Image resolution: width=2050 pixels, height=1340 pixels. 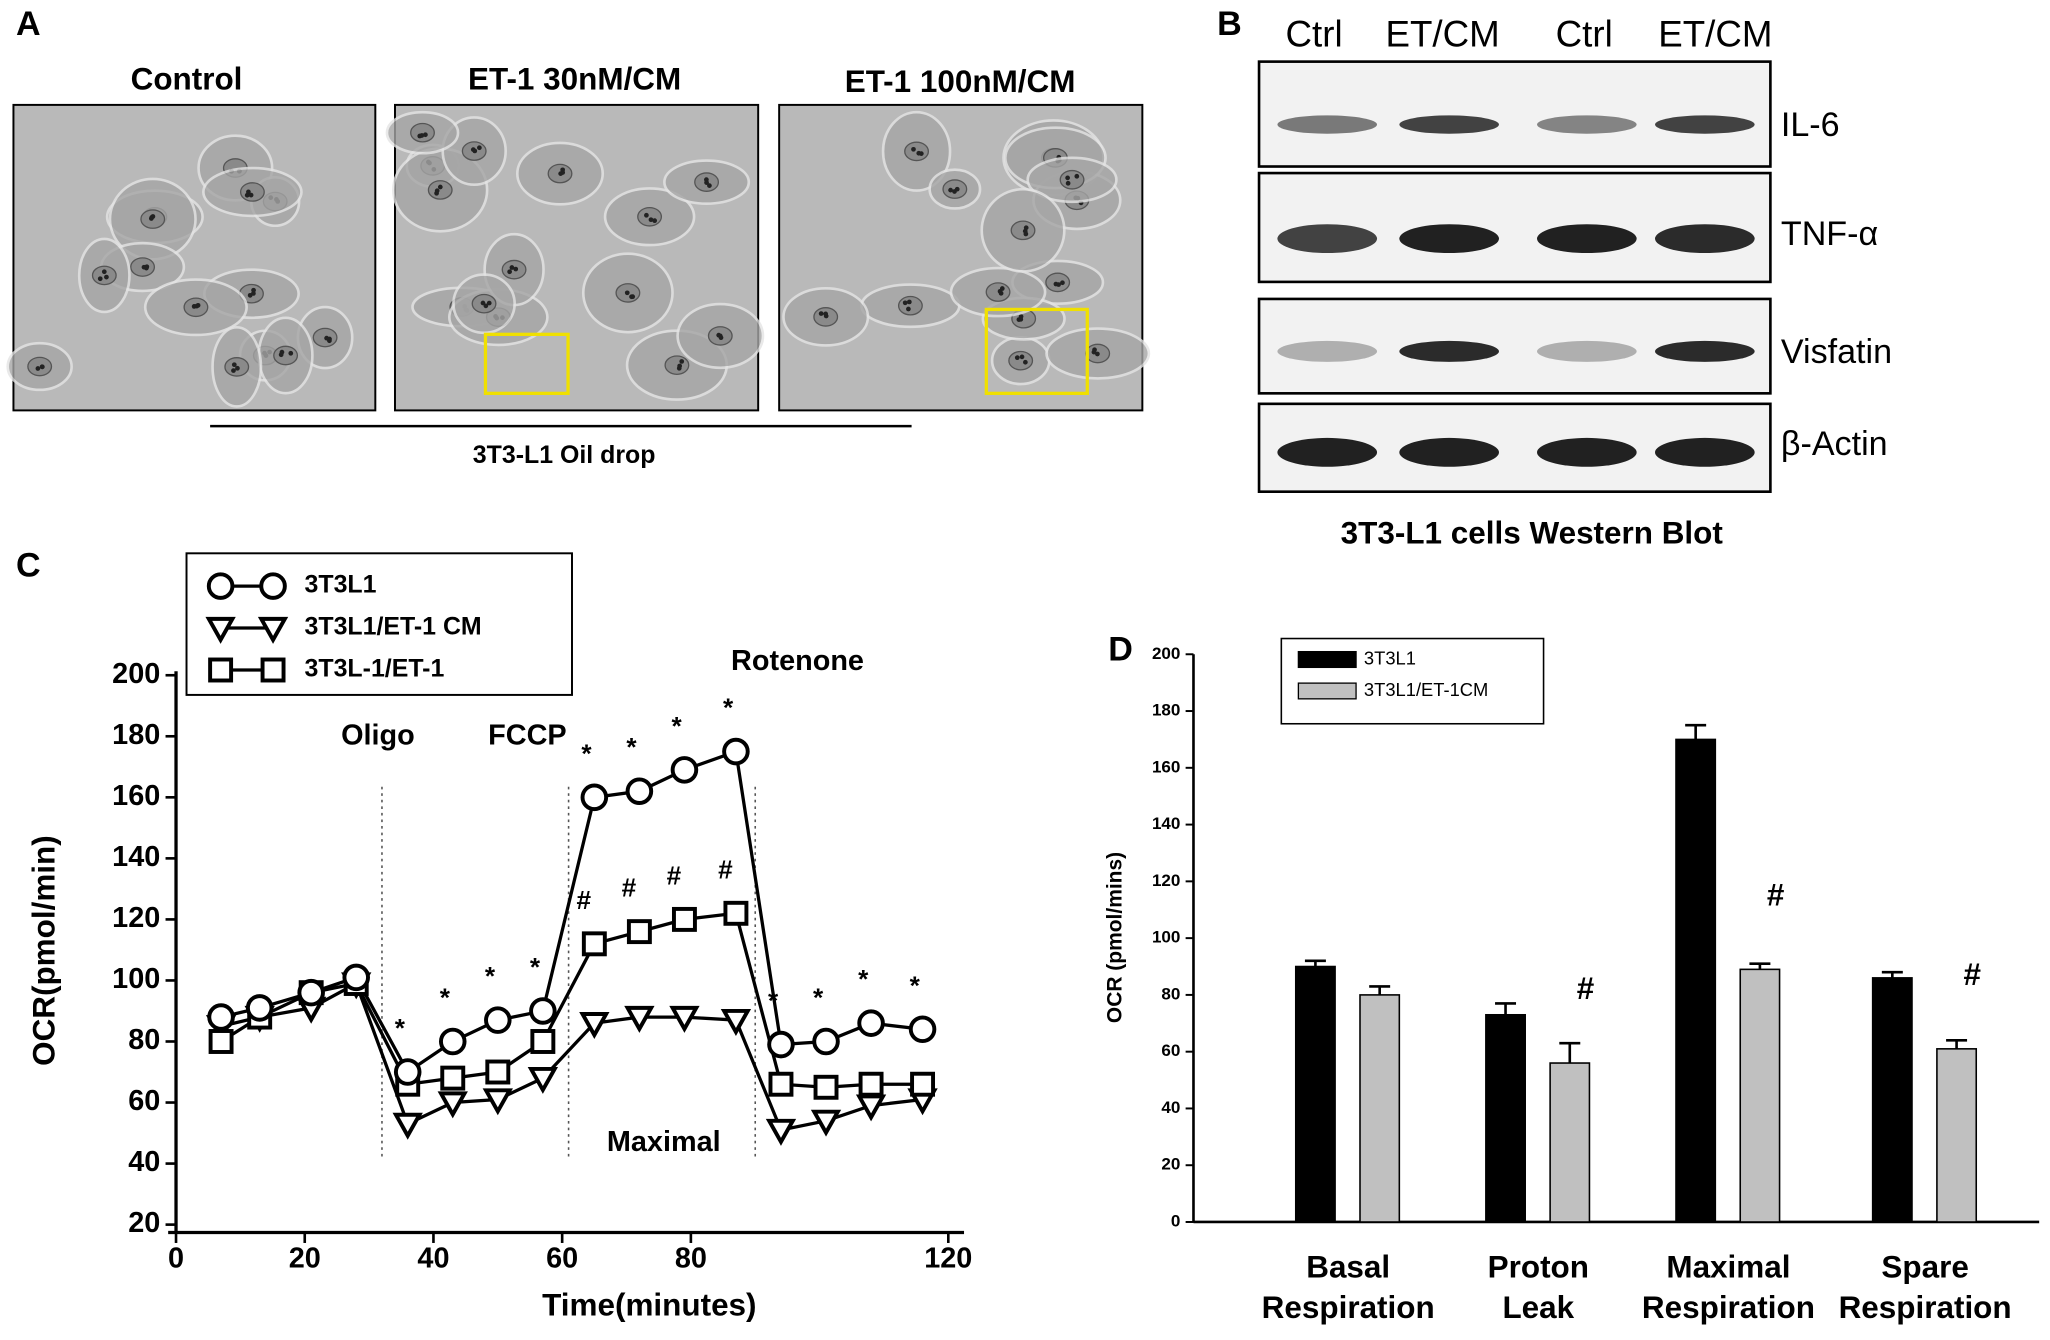 What do you see at coordinates (1166, 710) in the screenshot?
I see `y-tick-label: 180` at bounding box center [1166, 710].